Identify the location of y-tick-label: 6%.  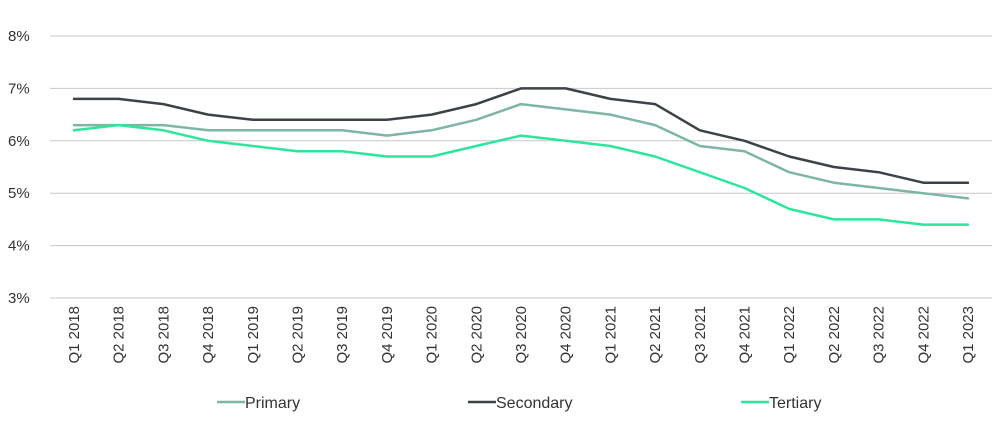
(19, 141).